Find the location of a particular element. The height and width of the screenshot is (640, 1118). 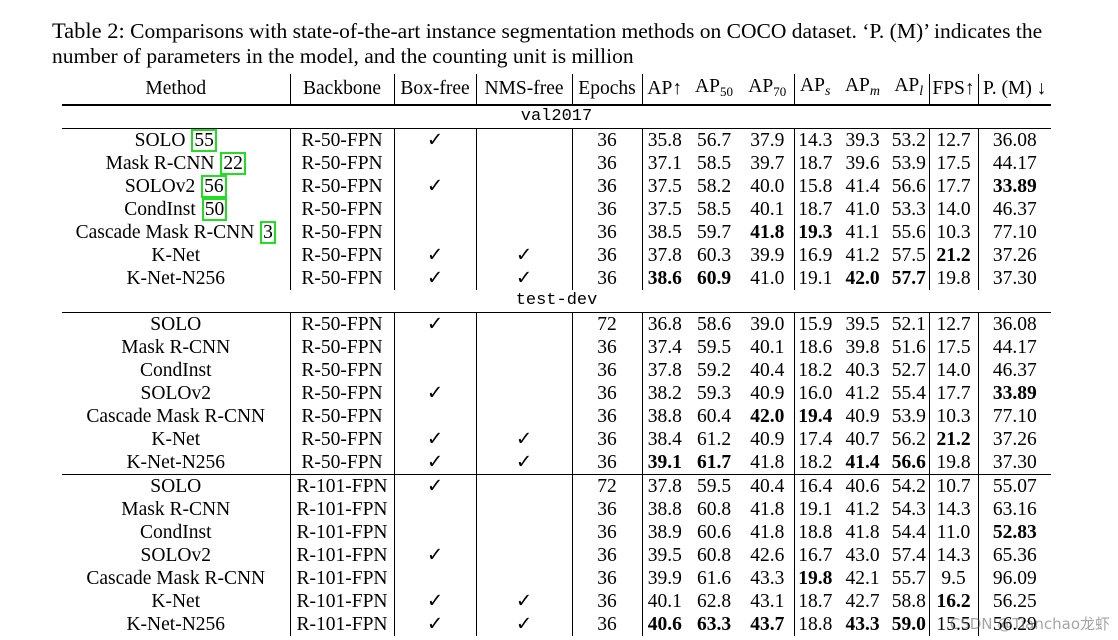

ap50-cell: 61.6 is located at coordinates (714, 578).